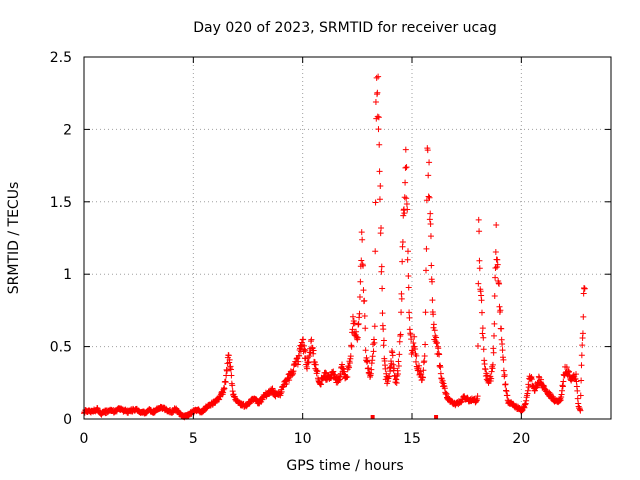 This screenshot has height=480, width=640. Describe the element at coordinates (61, 348) in the screenshot. I see `y-tick-label: 0.5` at that location.